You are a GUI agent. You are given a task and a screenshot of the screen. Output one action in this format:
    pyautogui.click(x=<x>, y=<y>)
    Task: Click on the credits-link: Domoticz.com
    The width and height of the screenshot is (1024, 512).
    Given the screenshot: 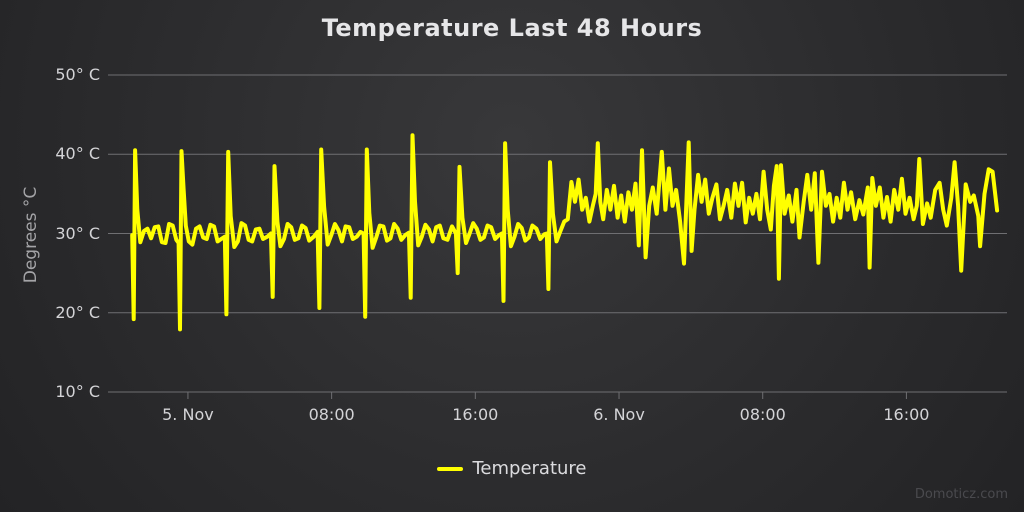 What is the action you would take?
    pyautogui.click(x=961, y=494)
    